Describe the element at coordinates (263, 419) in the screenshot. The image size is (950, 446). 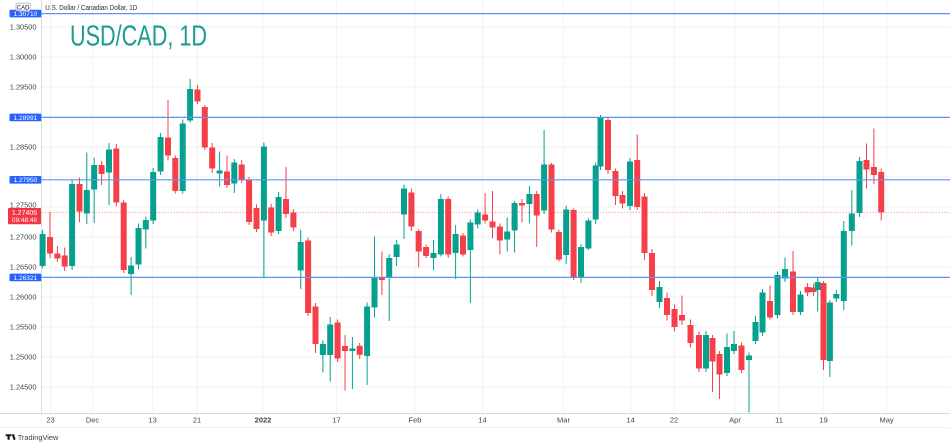
I see `svg-text: 2022` at that location.